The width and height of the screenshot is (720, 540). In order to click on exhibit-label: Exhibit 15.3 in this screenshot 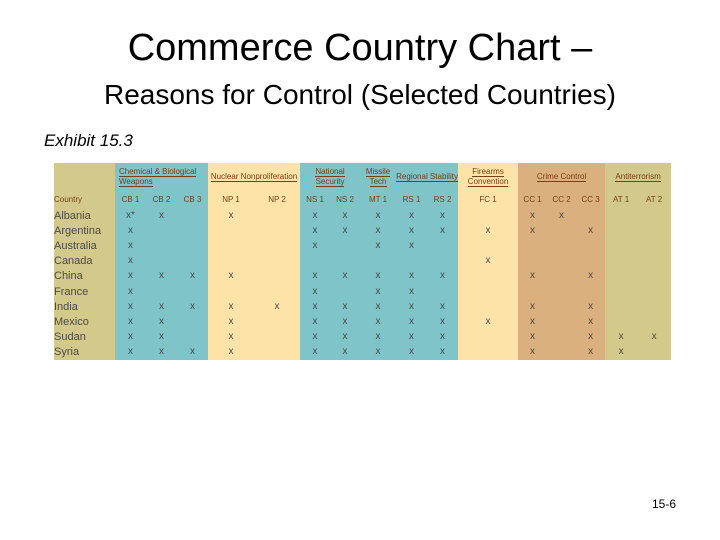, I will do `click(88, 140)`.